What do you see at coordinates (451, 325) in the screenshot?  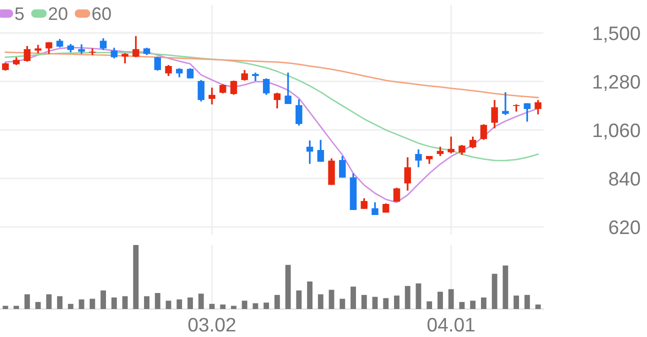 I see `x-tick-label: 04.01` at bounding box center [451, 325].